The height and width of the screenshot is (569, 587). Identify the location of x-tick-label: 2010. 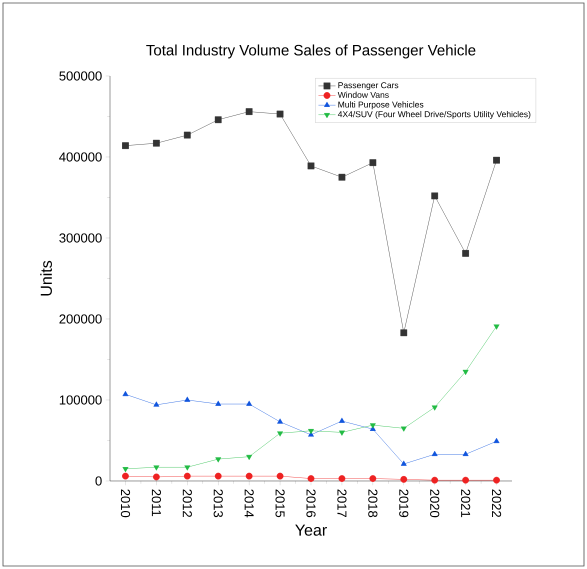
(125, 503).